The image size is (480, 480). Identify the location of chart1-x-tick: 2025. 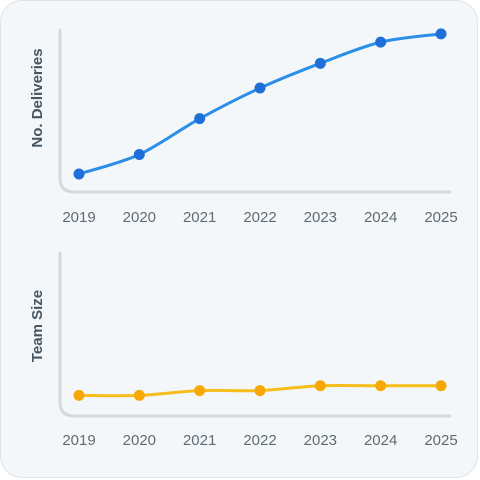
(440, 217).